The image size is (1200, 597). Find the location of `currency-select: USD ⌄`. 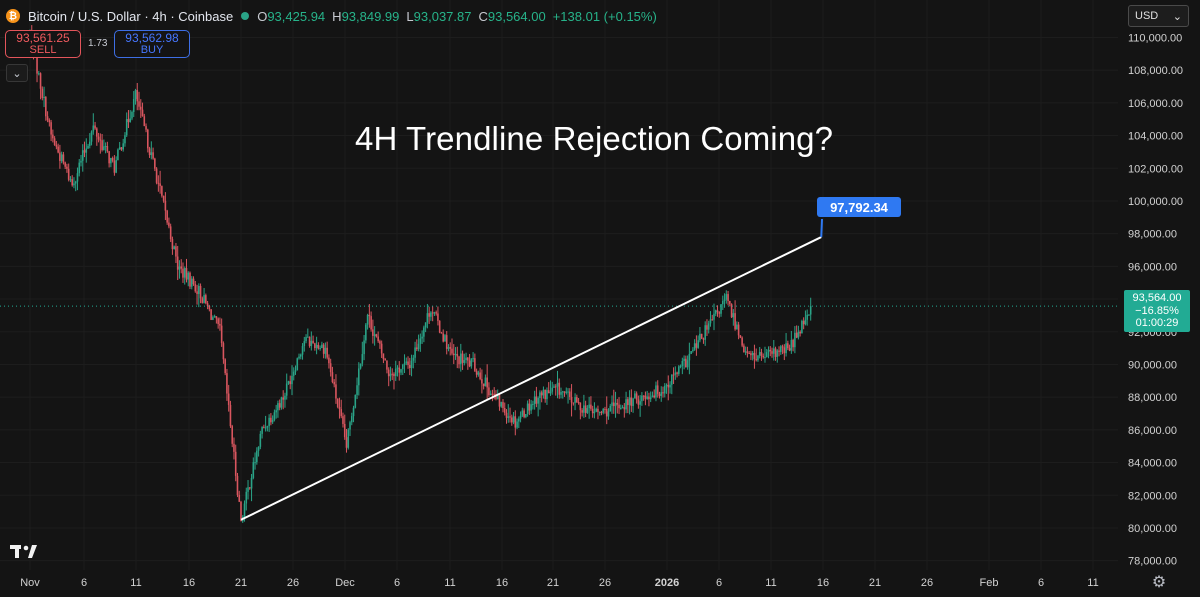

currency-select: USD ⌄ is located at coordinates (1158, 16).